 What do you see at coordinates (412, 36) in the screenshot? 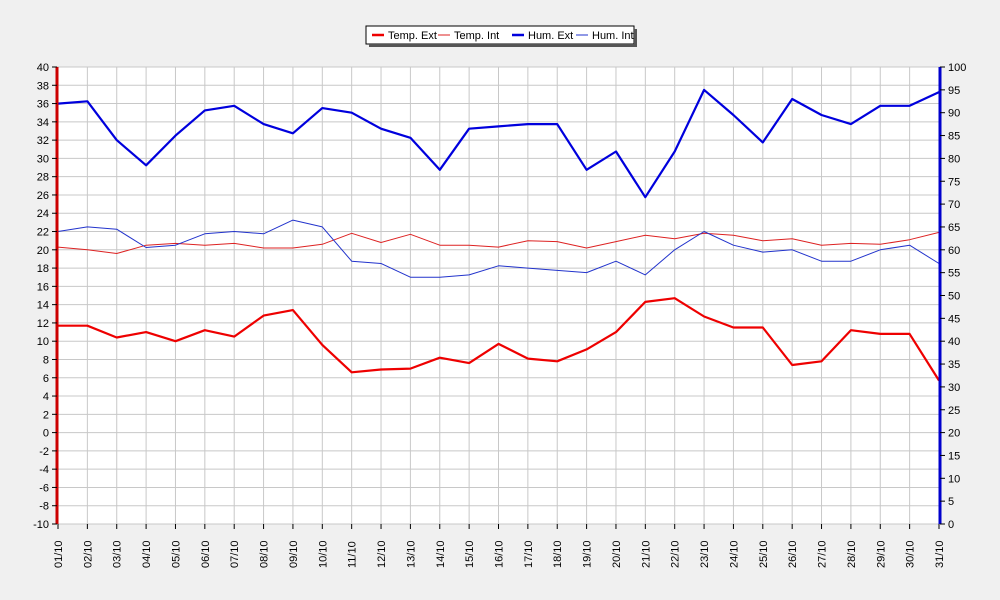
I see `legend-label: Temp. Ext` at bounding box center [412, 36].